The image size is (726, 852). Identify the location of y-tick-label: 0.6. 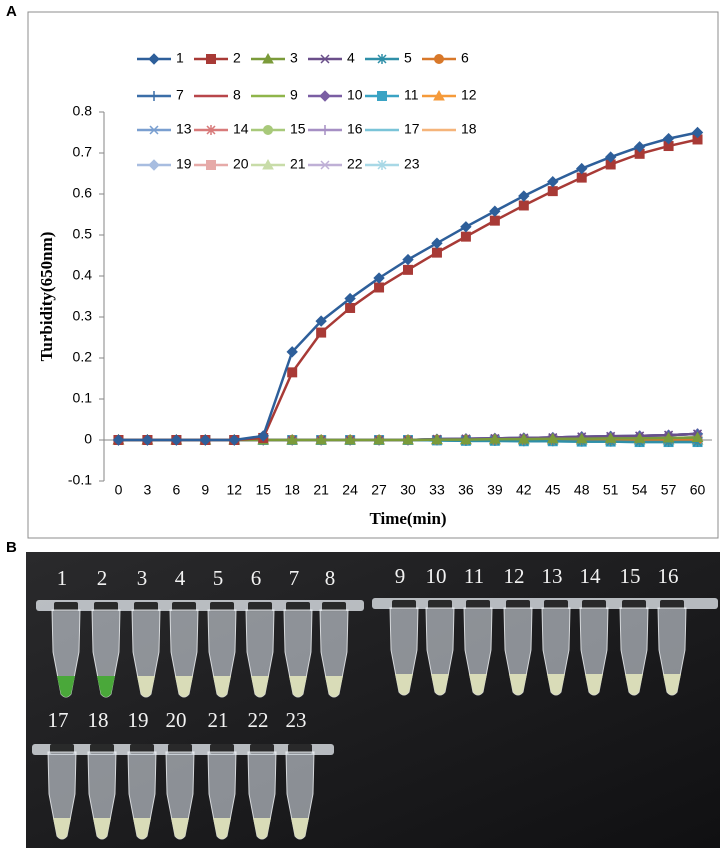
(83, 193).